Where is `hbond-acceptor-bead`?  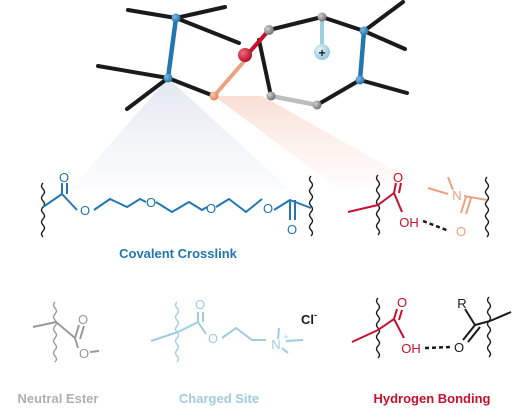
hbond-acceptor-bead is located at coordinates (214, 96).